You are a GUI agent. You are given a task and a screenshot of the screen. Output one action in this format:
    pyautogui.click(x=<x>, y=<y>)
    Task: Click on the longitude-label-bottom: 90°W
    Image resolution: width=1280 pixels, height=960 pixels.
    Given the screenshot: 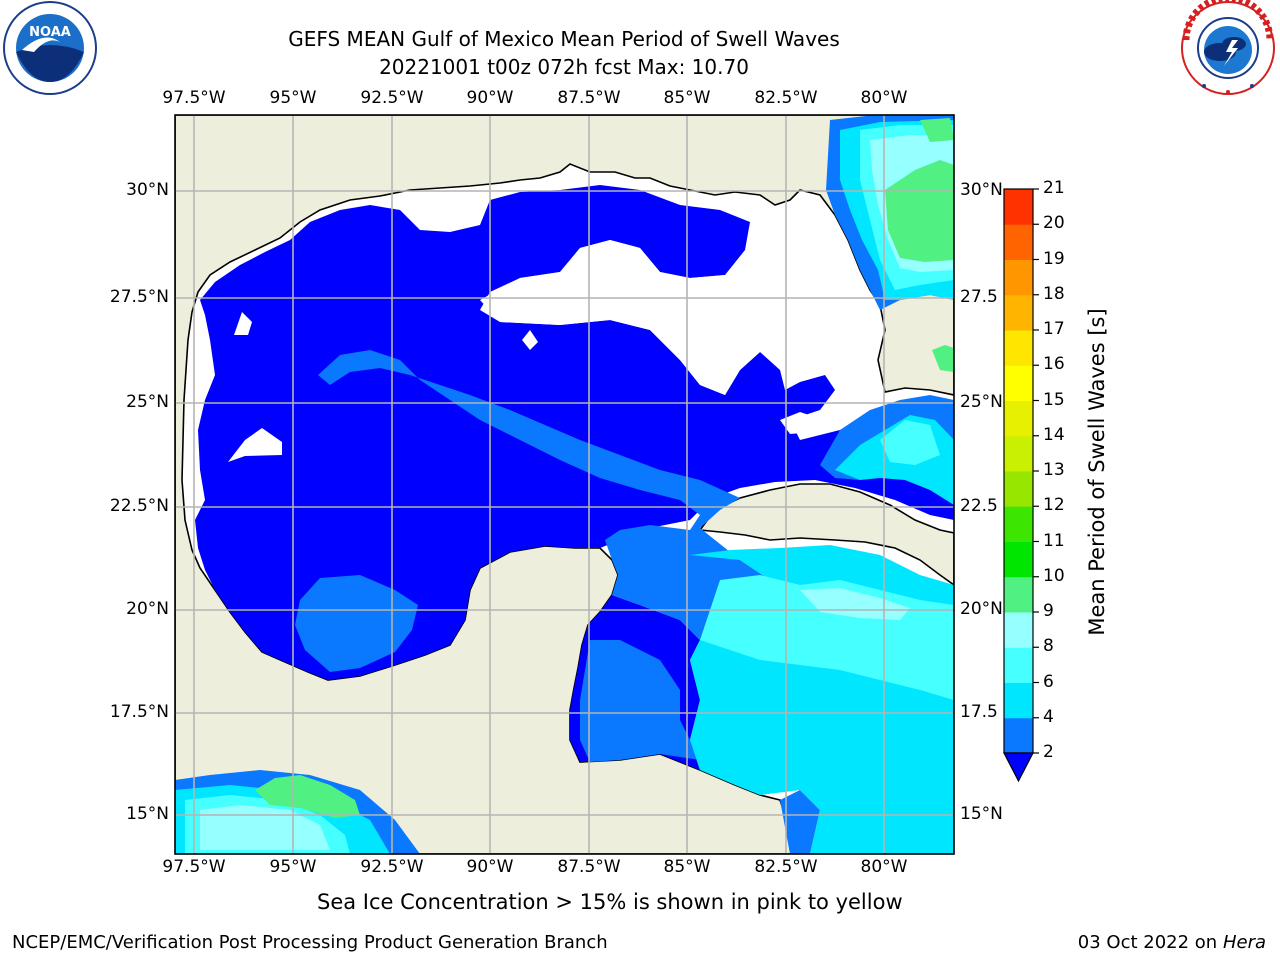 What is the action you would take?
    pyautogui.click(x=490, y=867)
    